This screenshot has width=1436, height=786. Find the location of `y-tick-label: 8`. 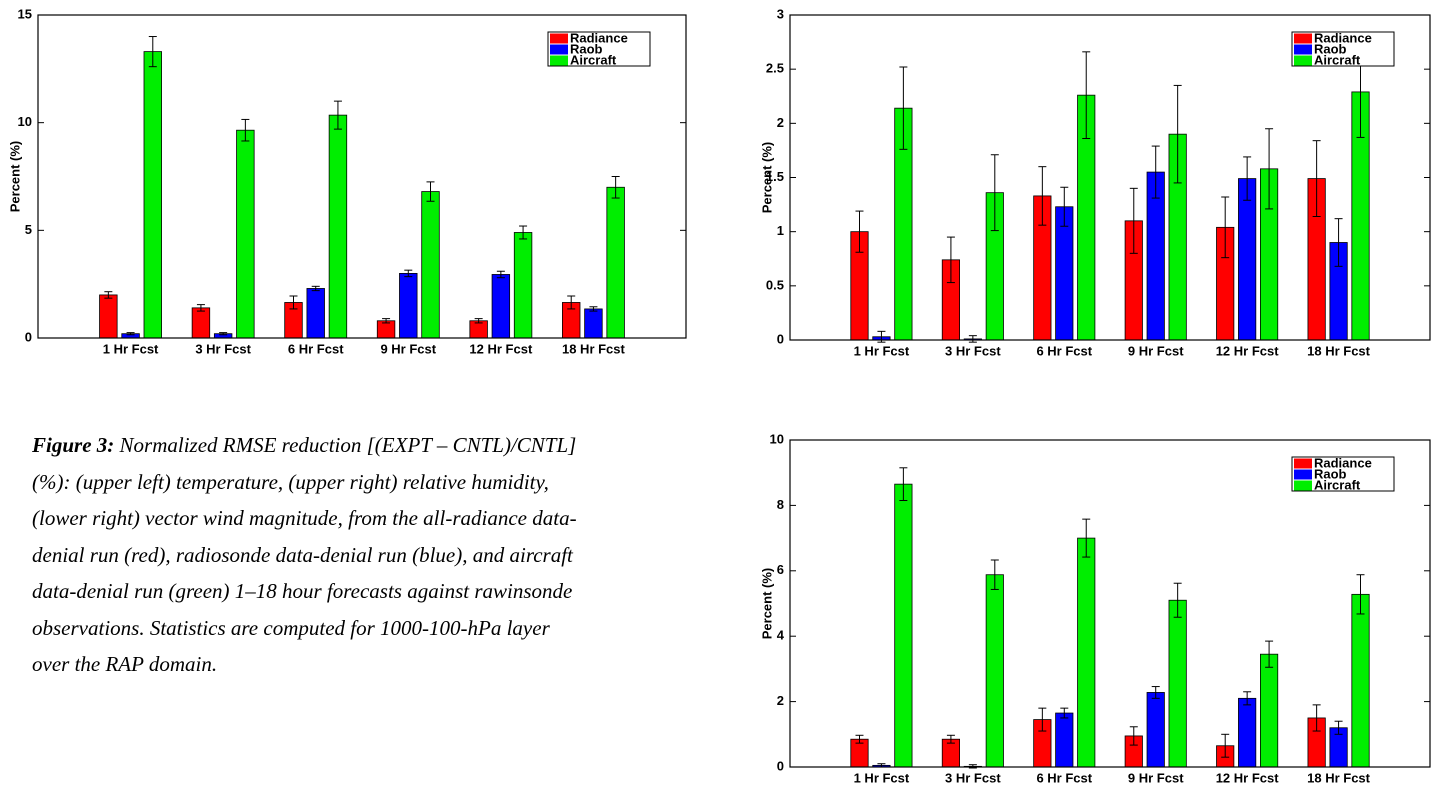

y-tick-label: 8 is located at coordinates (780, 504).